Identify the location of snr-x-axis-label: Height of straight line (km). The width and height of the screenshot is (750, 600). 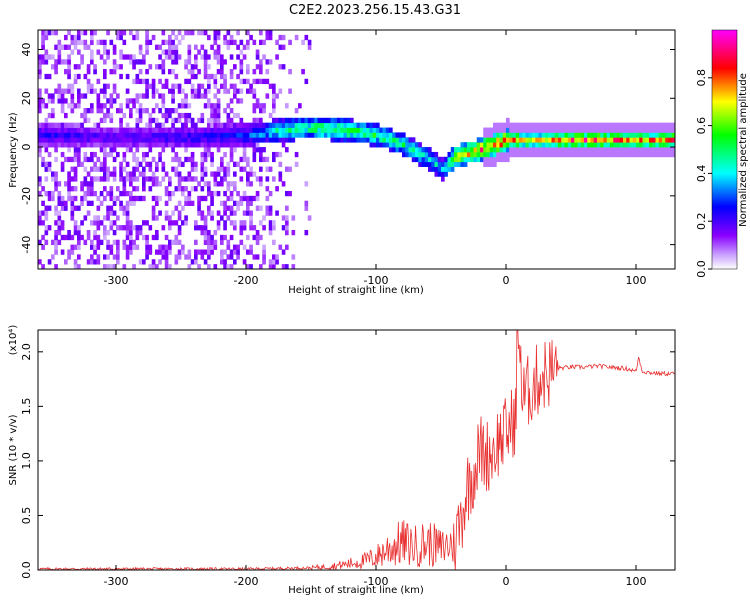
(356, 590).